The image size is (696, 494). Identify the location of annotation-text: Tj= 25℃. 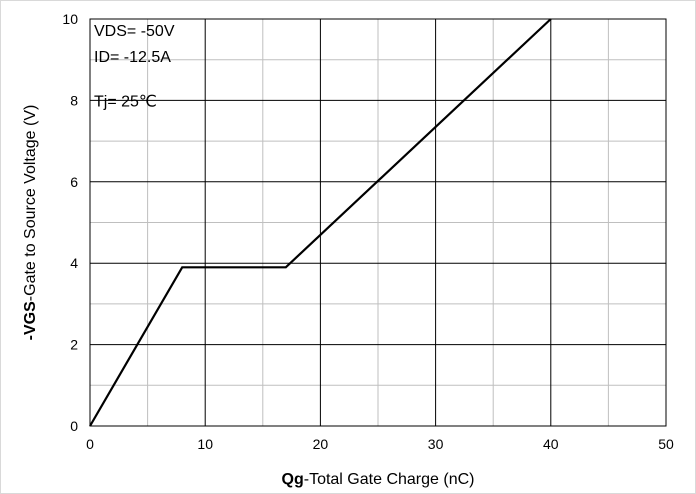
(125, 101).